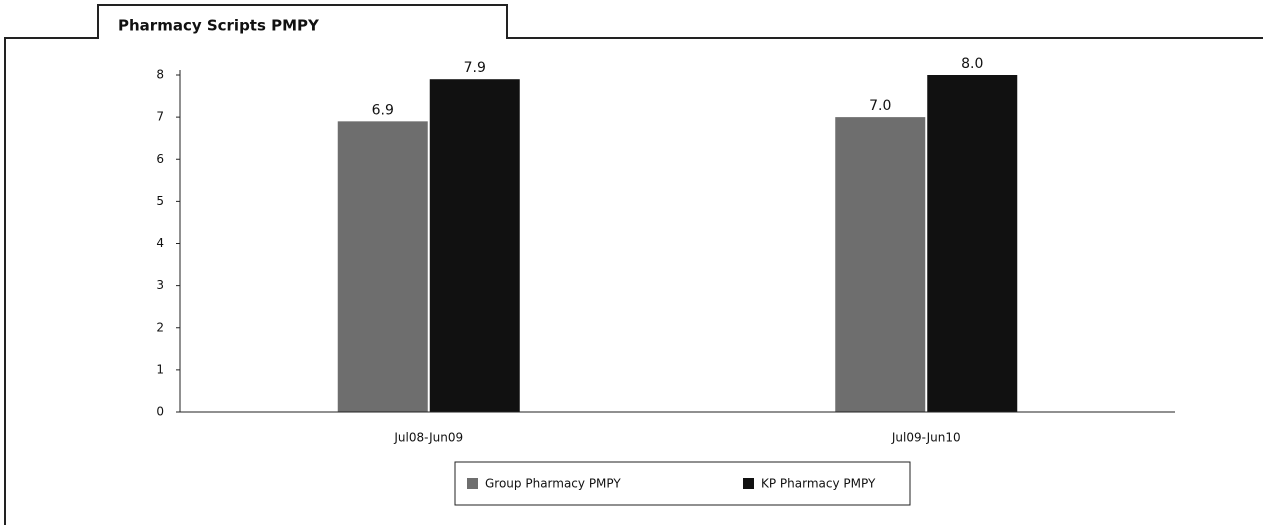 This screenshot has width=1263, height=525. Describe the element at coordinates (428, 438) in the screenshot. I see `x-tick-label: Jul08-Jun09` at that location.